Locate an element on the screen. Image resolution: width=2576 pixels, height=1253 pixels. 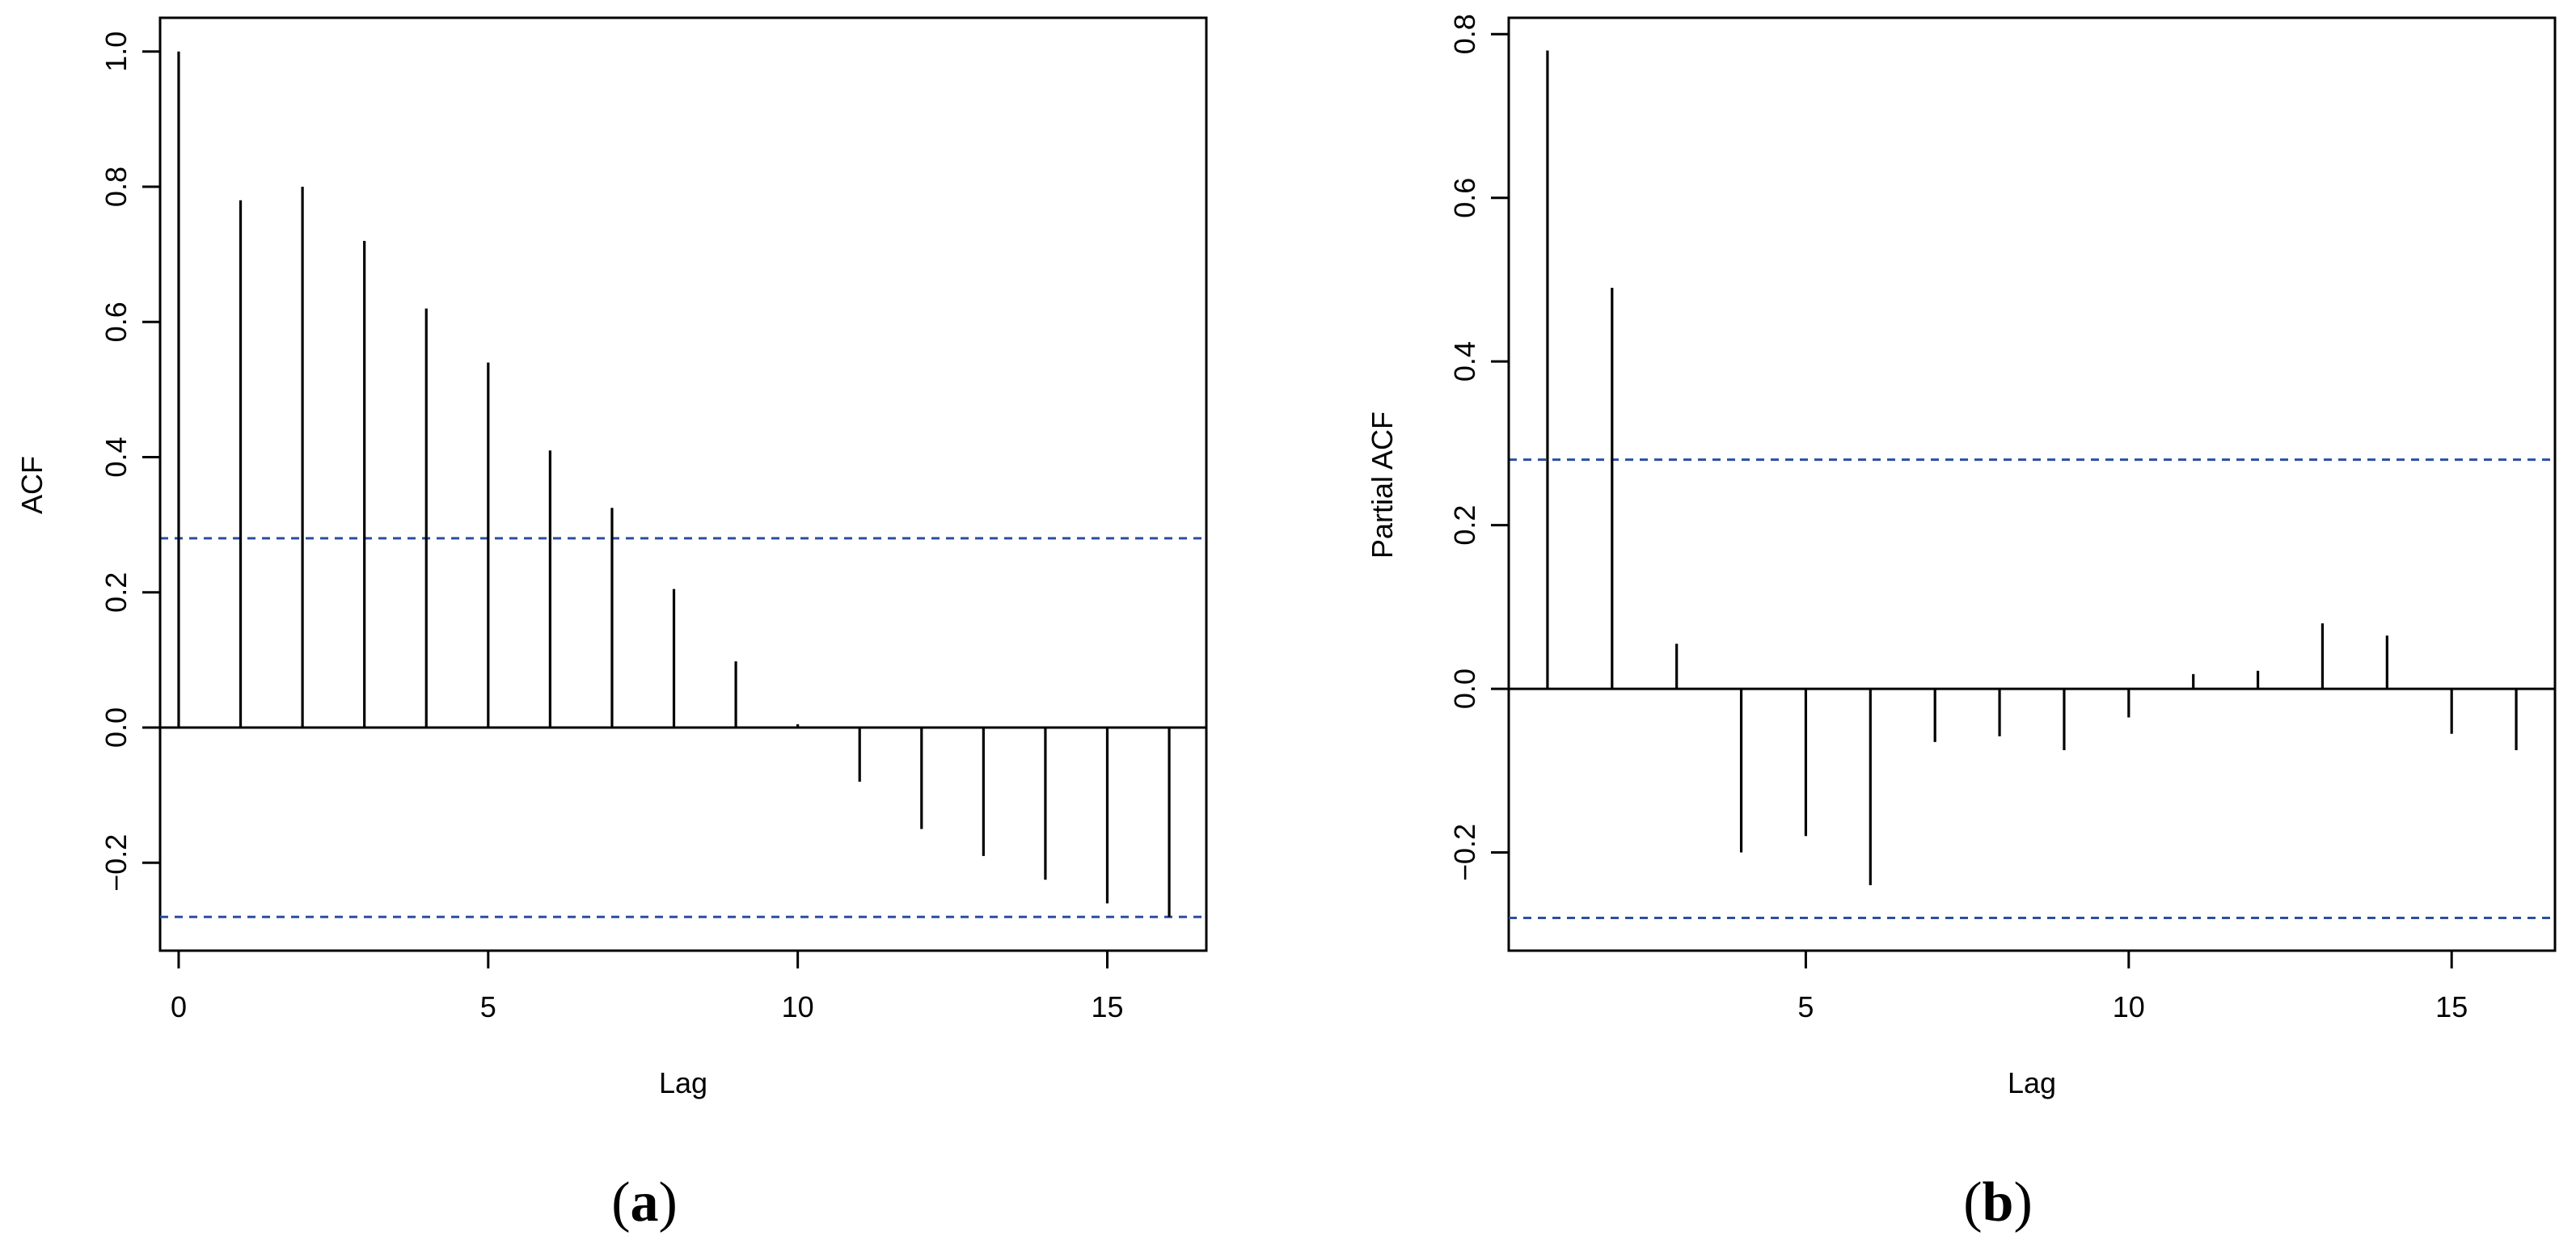
acf-y-tick-label: 1.0 is located at coordinates (116, 52).